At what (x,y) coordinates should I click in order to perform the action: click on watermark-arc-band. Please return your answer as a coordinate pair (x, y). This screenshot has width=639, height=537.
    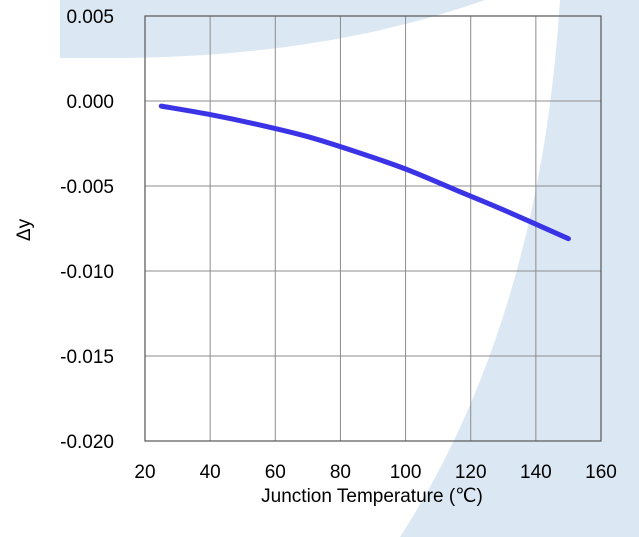
    Looking at the image, I should click on (272, 29).